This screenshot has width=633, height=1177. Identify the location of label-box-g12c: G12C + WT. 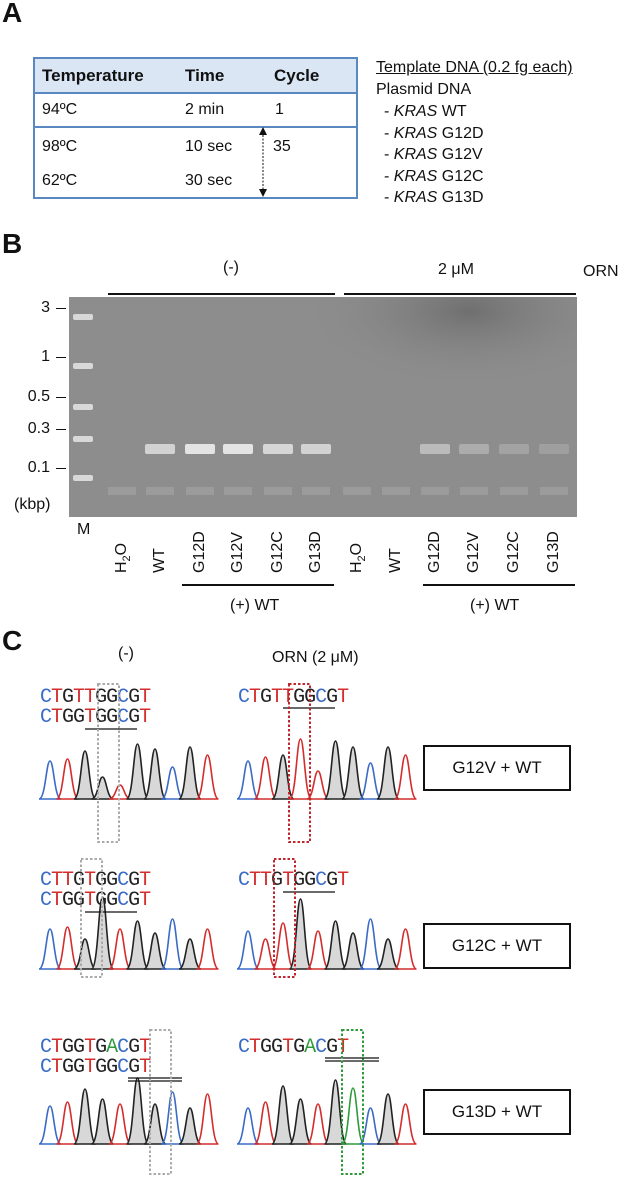
(497, 946).